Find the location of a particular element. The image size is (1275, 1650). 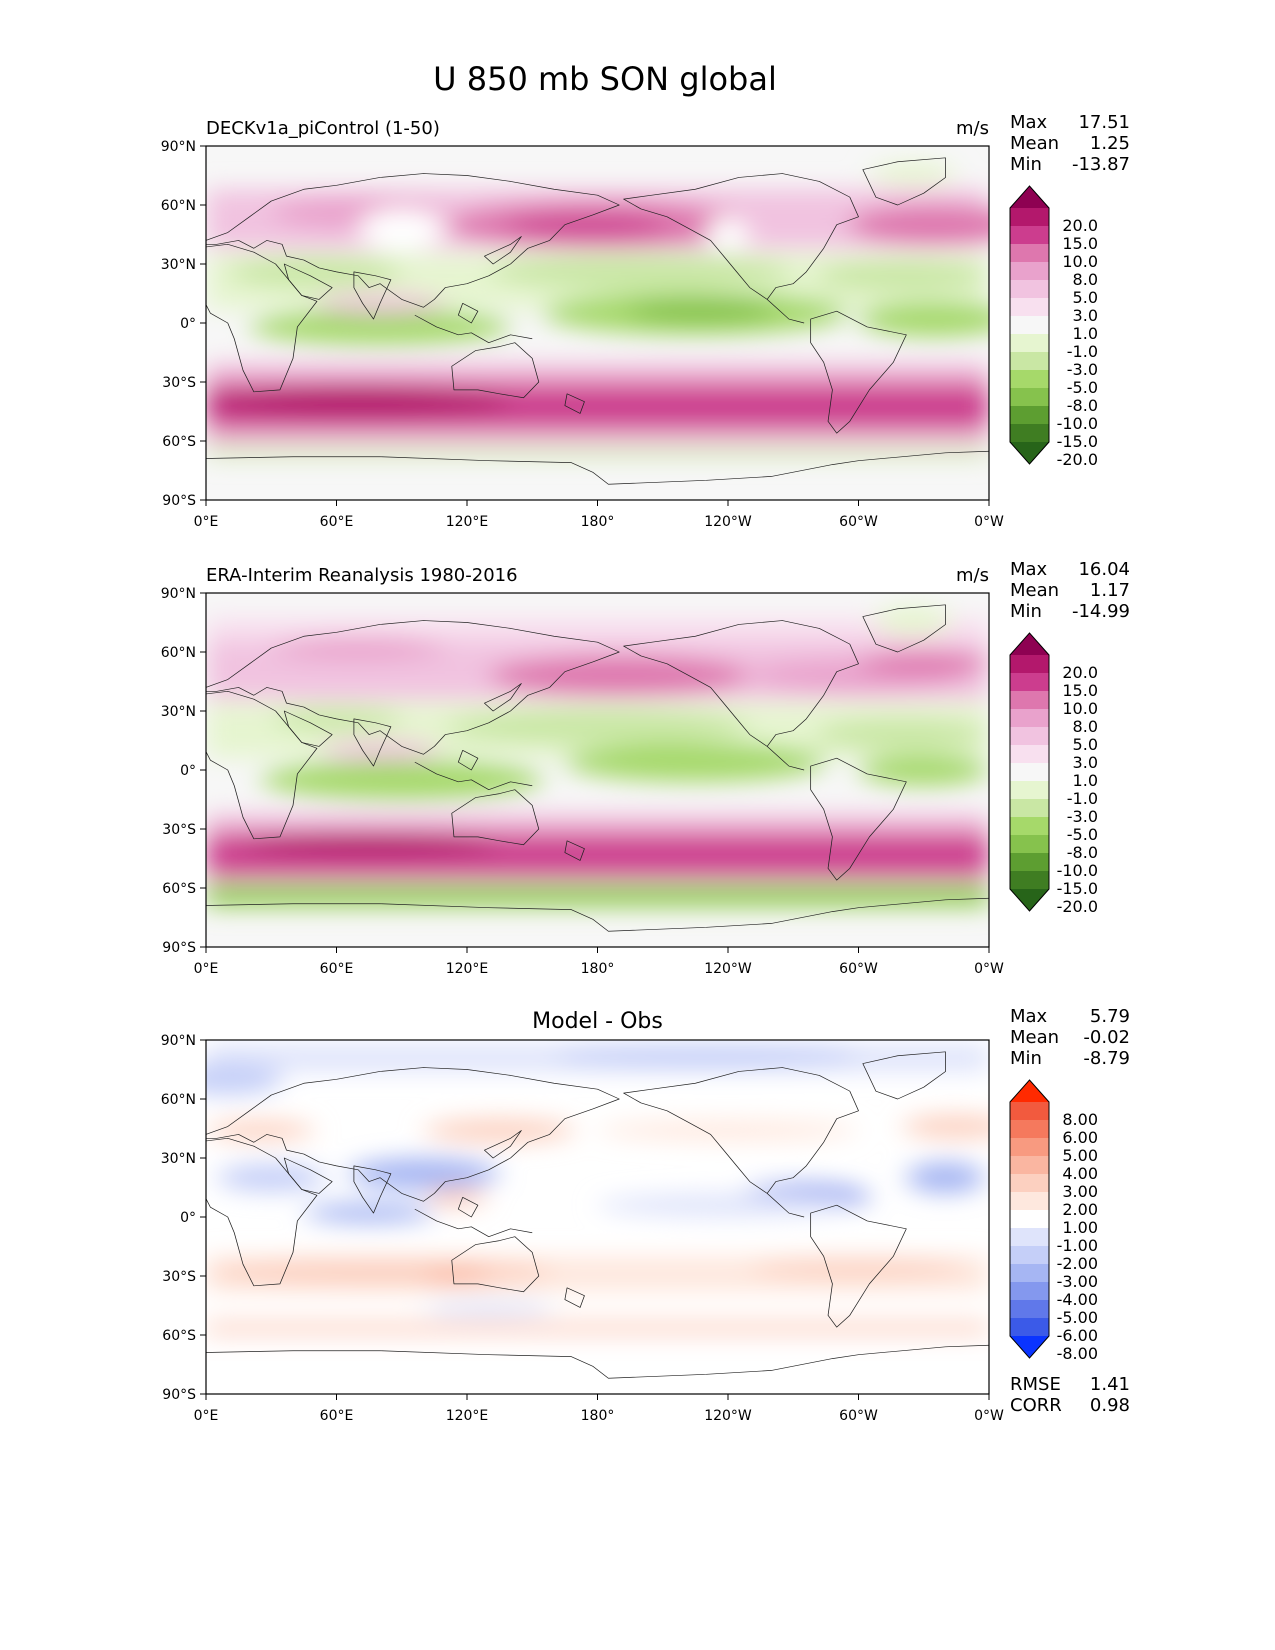

footer-stat-value: 1.41 is located at coordinates (1110, 1384).